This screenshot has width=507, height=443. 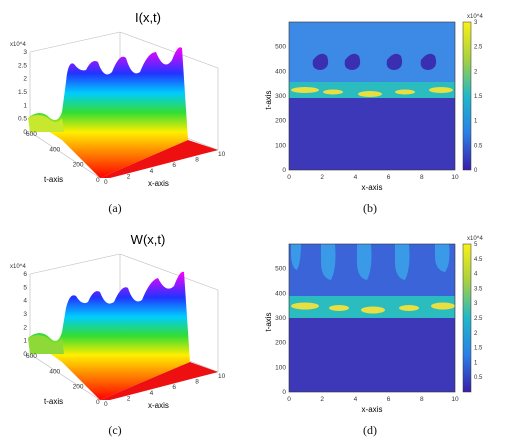 What do you see at coordinates (53, 401) in the screenshot?
I see `panel-c-t-label: t-axis` at bounding box center [53, 401].